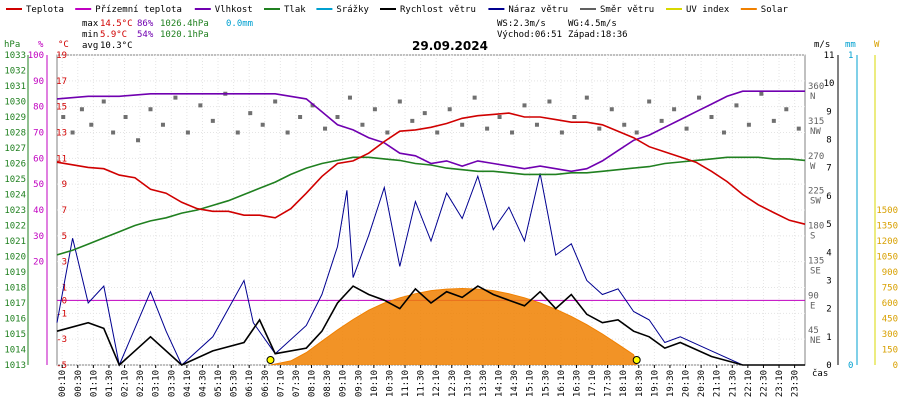  Describe the element at coordinates (113, 35) in the screenshot. I see `stat-min-temp: 5.9°C` at that location.